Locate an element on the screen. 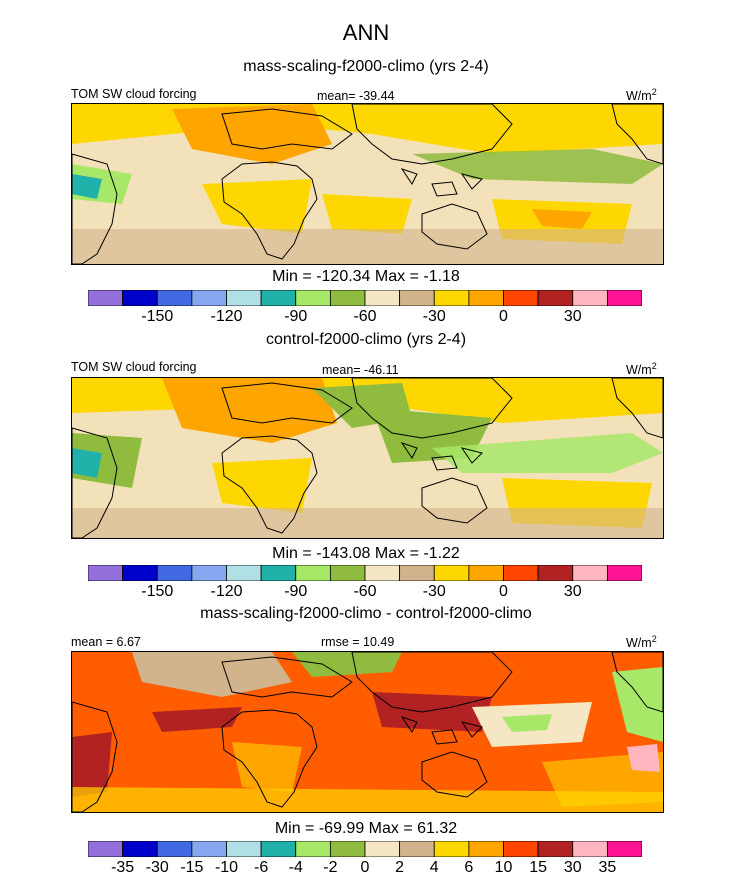 The image size is (732, 877). panel-3-units: W/m2 is located at coordinates (641, 642).